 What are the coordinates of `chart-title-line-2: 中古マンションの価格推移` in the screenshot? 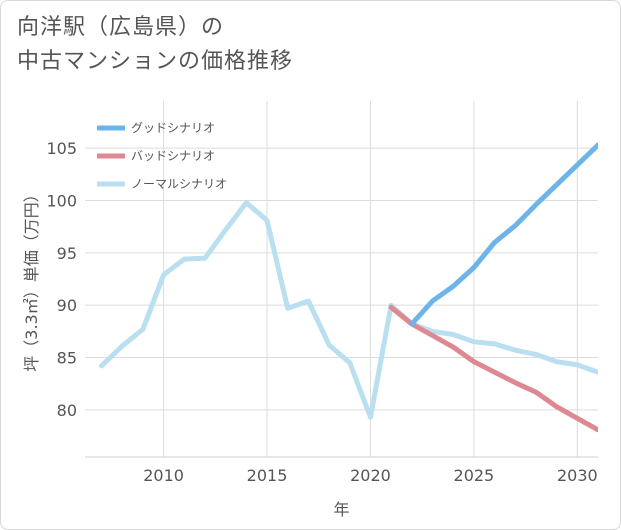 It's located at (155, 61).